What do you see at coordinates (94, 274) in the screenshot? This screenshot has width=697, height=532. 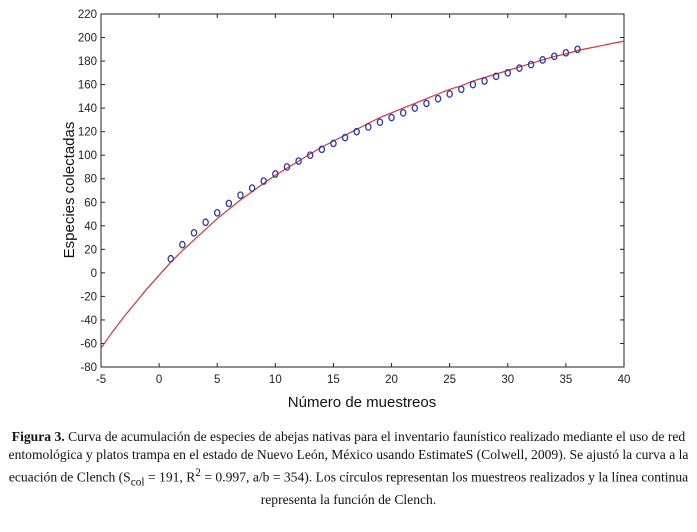 I see `y-tick-label: 0` at bounding box center [94, 274].